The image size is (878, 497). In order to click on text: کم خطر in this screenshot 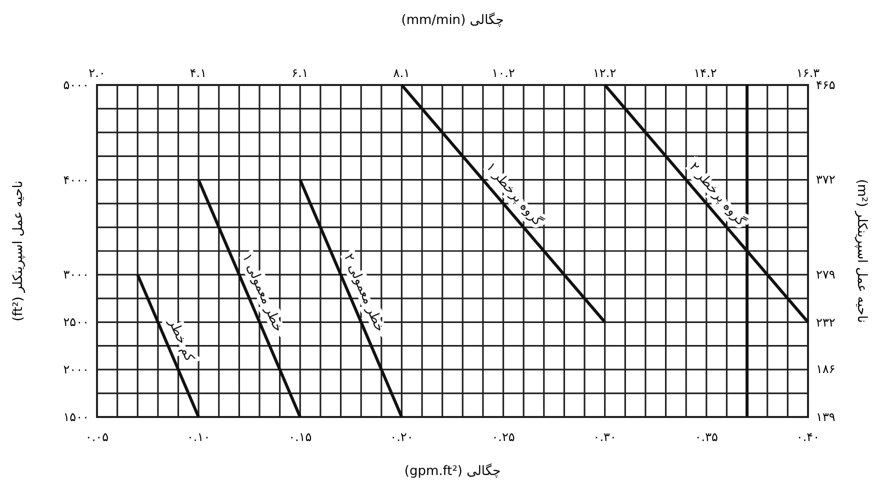, I will do `click(180, 340)`.